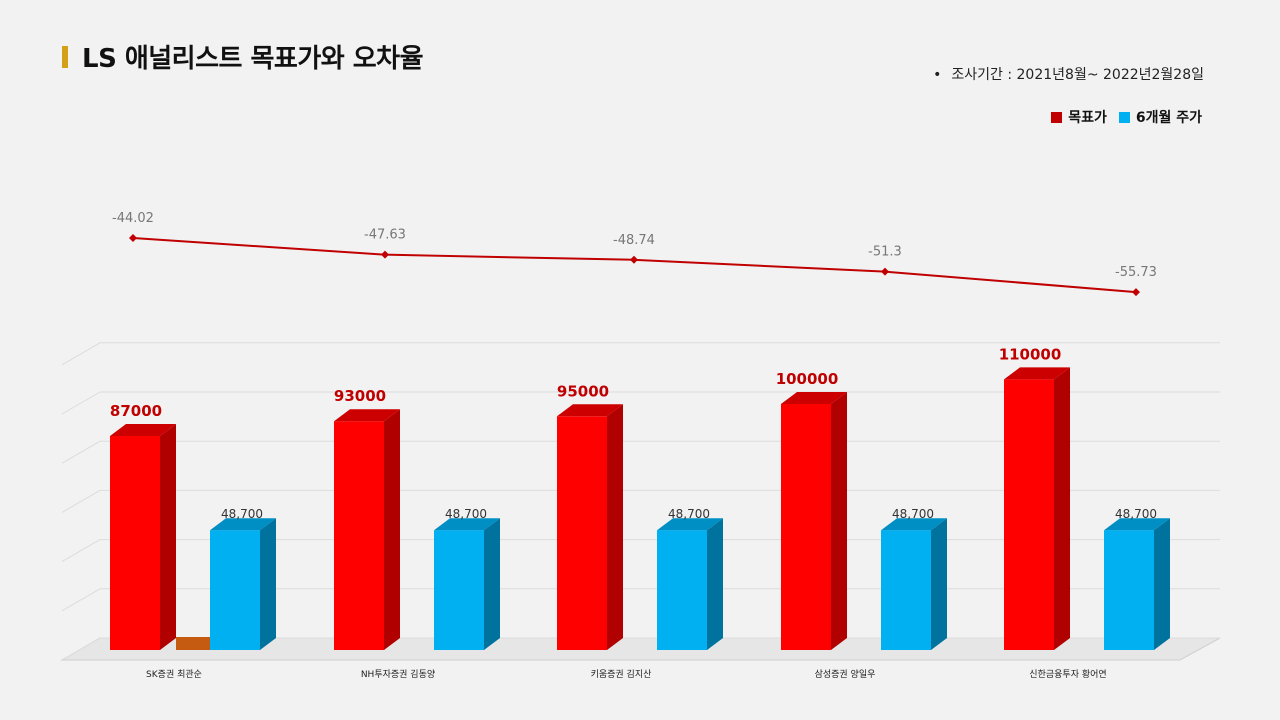 The height and width of the screenshot is (720, 1280). What do you see at coordinates (583, 391) in the screenshot?
I see `target-value-label: 95000` at bounding box center [583, 391].